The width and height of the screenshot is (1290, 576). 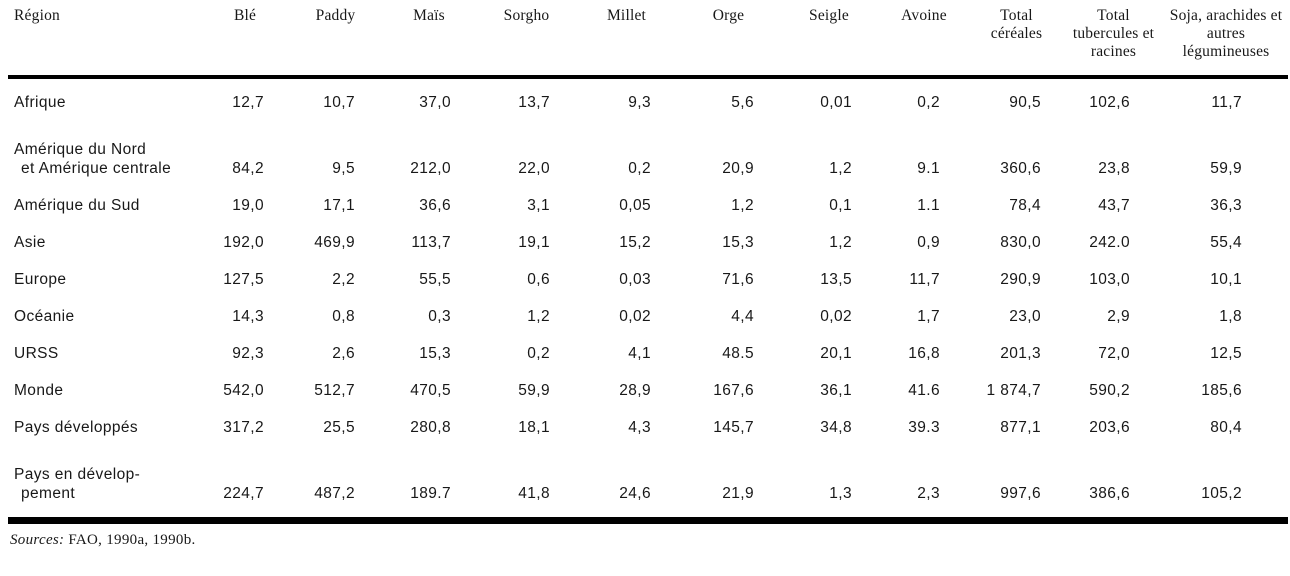 I want to click on value-cell: 39.3, so click(x=924, y=427).